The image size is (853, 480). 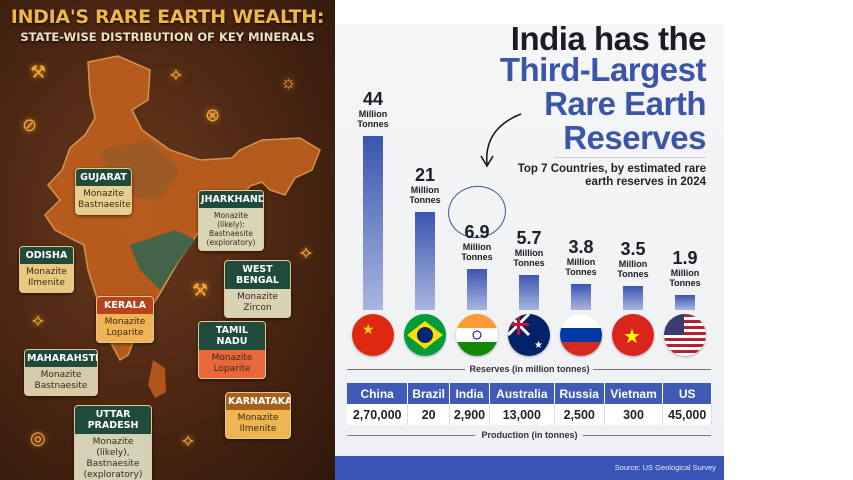 I want to click on pickaxe-icon: ⚒, so click(x=200, y=290).